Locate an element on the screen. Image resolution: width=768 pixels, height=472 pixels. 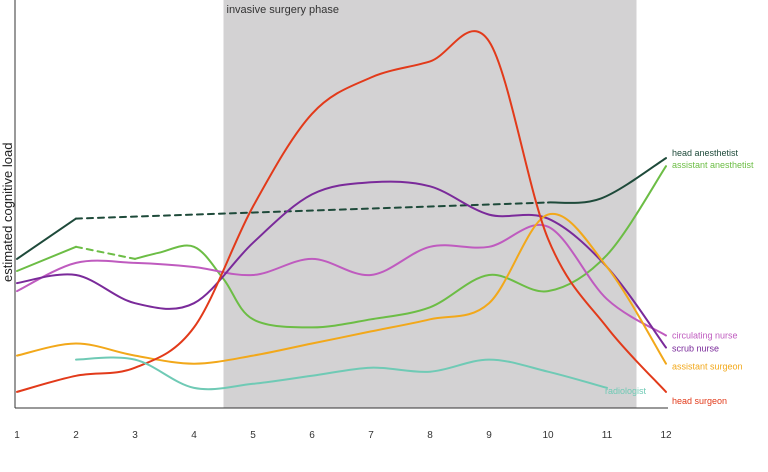
x-tick-label: 3 is located at coordinates (135, 435).